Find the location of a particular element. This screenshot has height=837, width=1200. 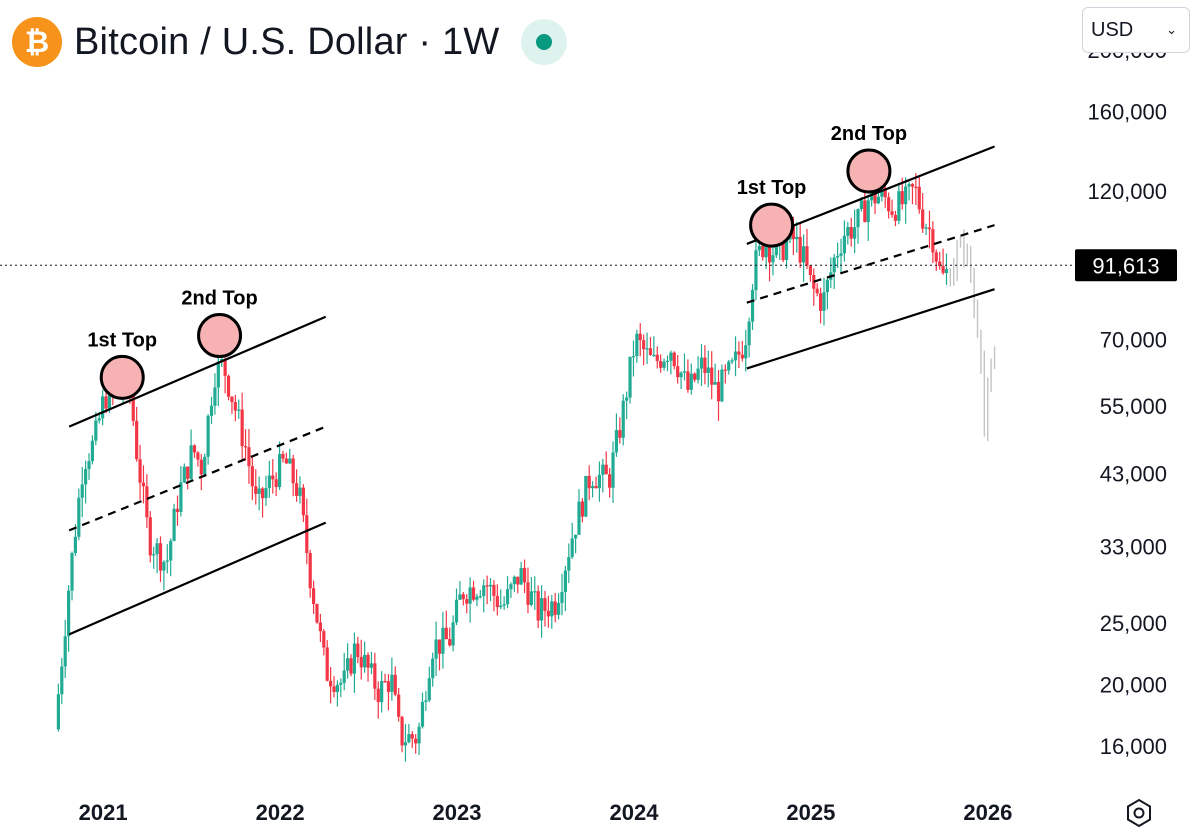

chevron-down-icon: ⌄ is located at coordinates (1171, 29).